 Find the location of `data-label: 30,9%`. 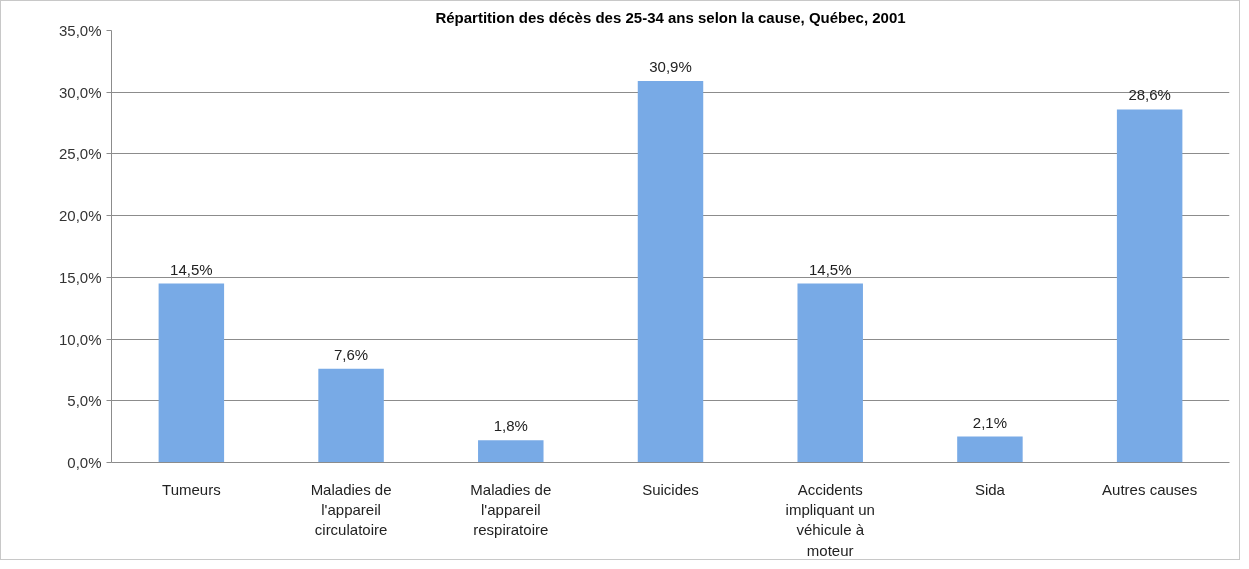

data-label: 30,9% is located at coordinates (670, 67).